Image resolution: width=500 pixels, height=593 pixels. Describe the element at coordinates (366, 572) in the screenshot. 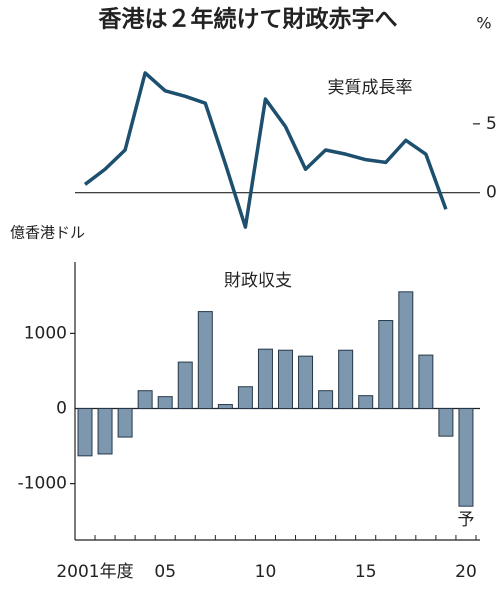

I see `x-tick-label: 15` at that location.